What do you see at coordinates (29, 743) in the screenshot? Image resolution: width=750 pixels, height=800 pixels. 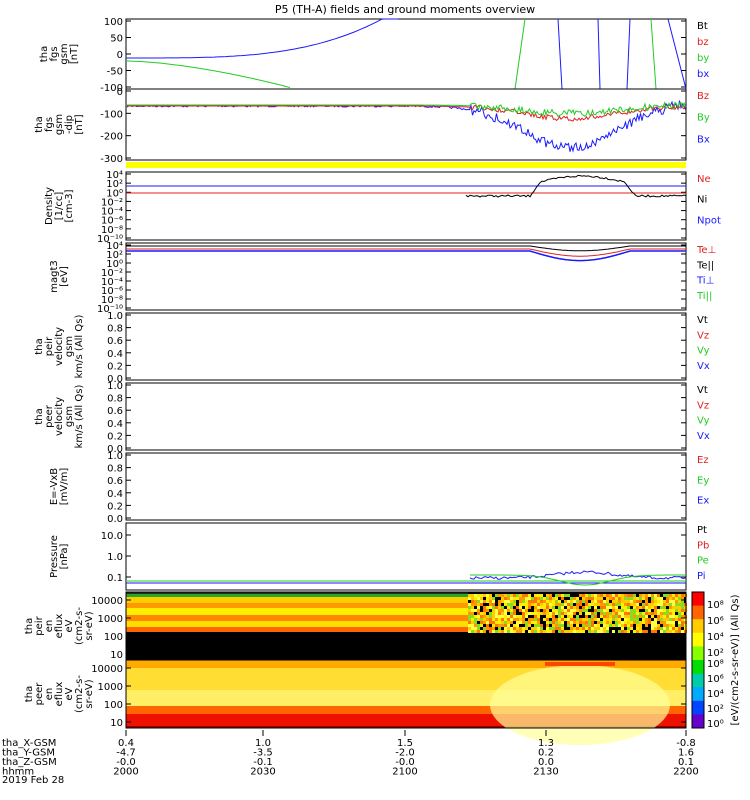 I see `ephemeris-label: tha_X-GSM` at bounding box center [29, 743].